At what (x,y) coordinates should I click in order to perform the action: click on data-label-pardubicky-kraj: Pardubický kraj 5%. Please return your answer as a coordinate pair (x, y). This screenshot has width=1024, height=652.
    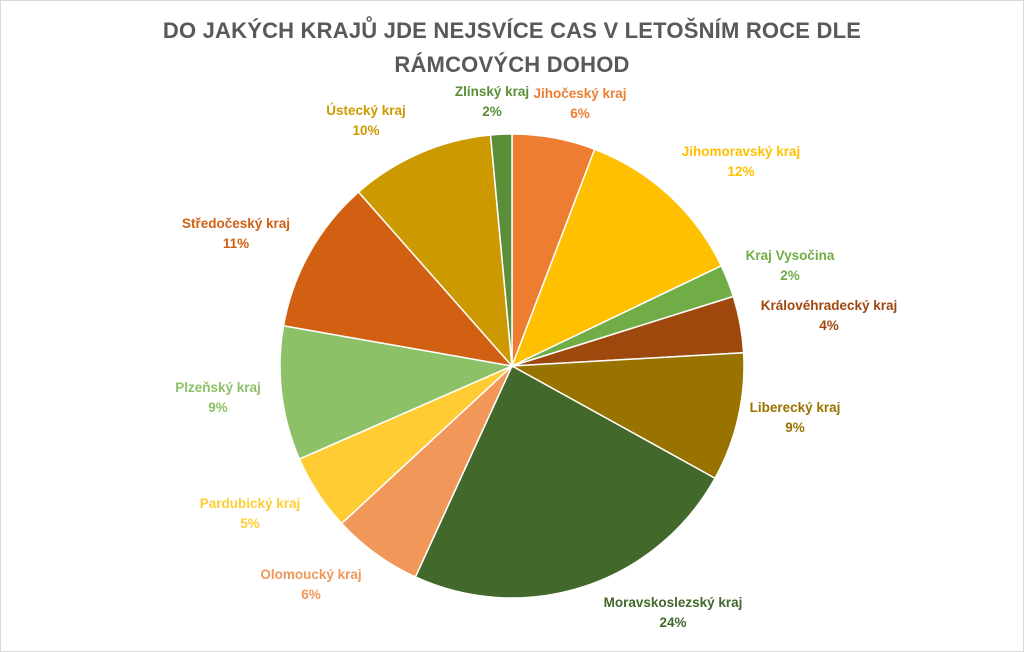
    Looking at the image, I should click on (250, 513).